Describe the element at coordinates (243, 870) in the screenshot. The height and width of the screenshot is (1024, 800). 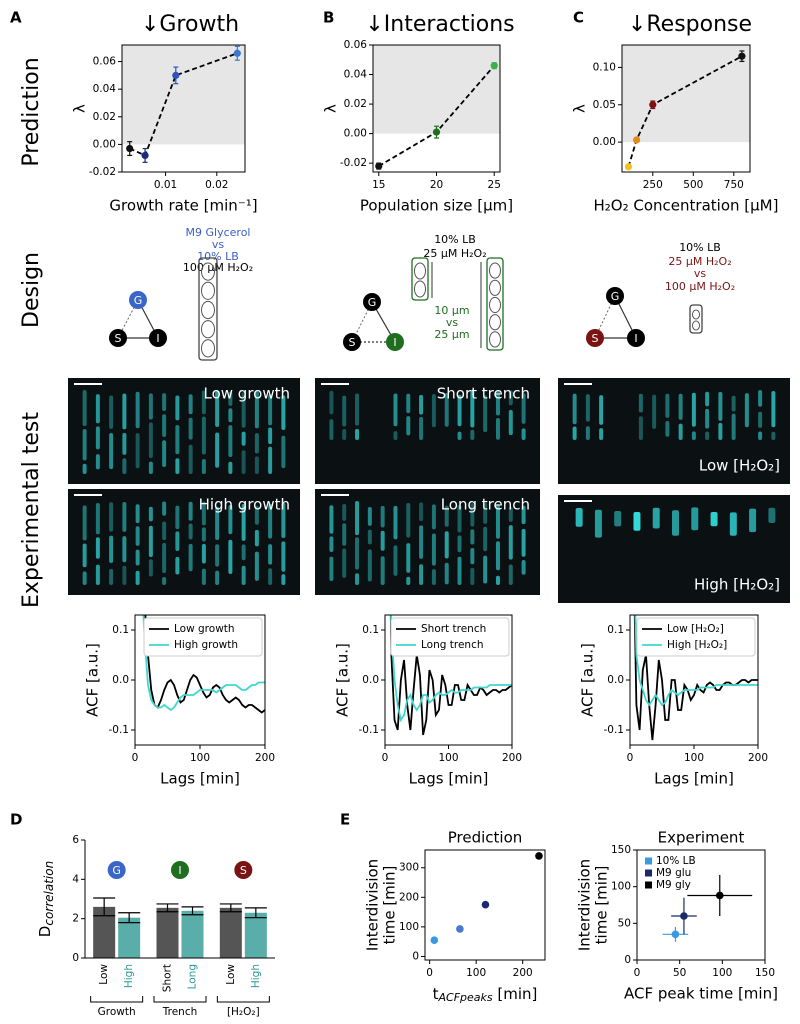
I see `group-icon` at that location.